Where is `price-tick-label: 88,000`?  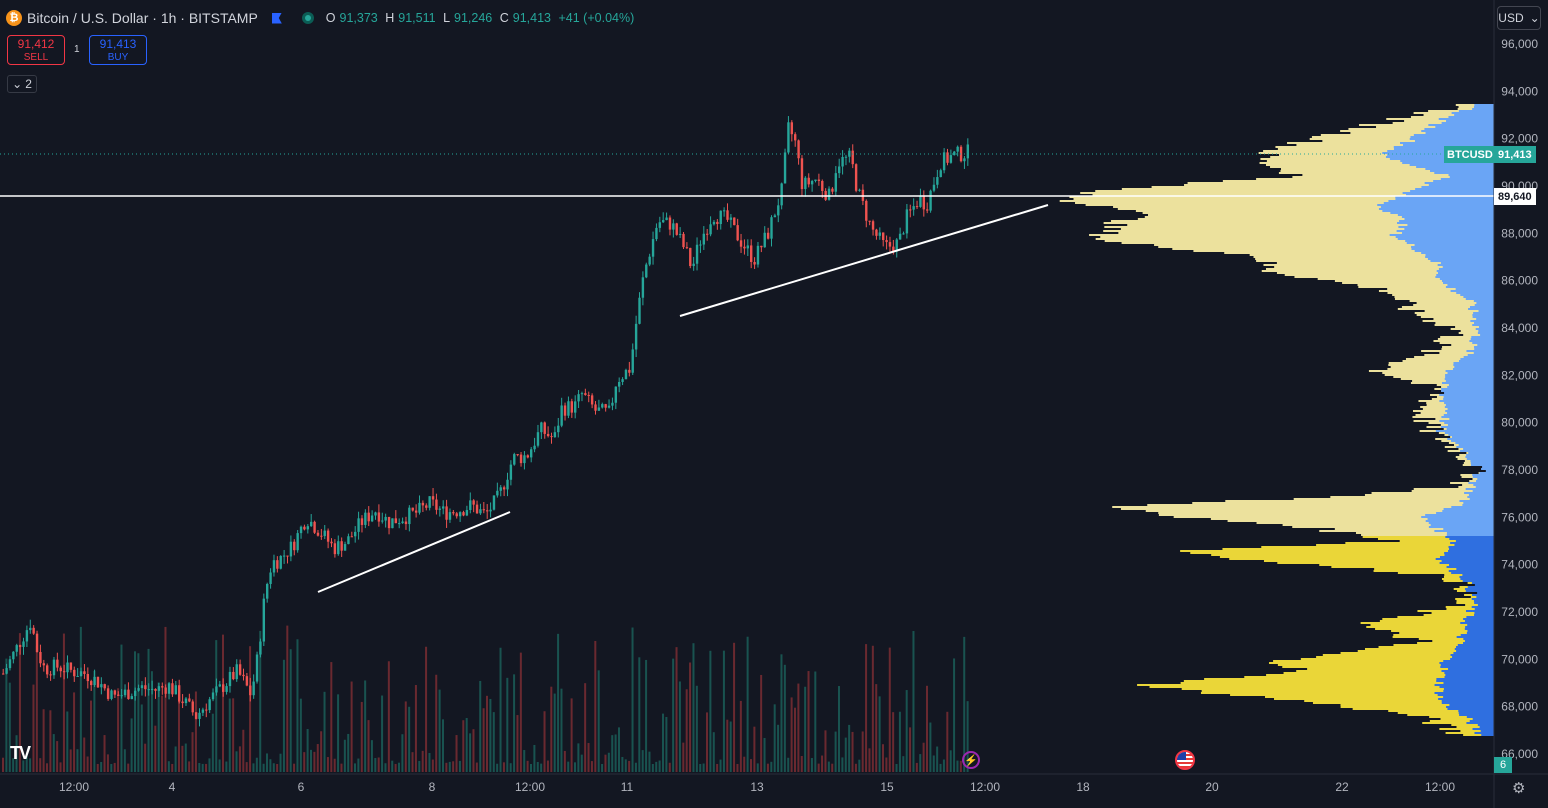
price-tick-label: 88,000 is located at coordinates (1519, 233).